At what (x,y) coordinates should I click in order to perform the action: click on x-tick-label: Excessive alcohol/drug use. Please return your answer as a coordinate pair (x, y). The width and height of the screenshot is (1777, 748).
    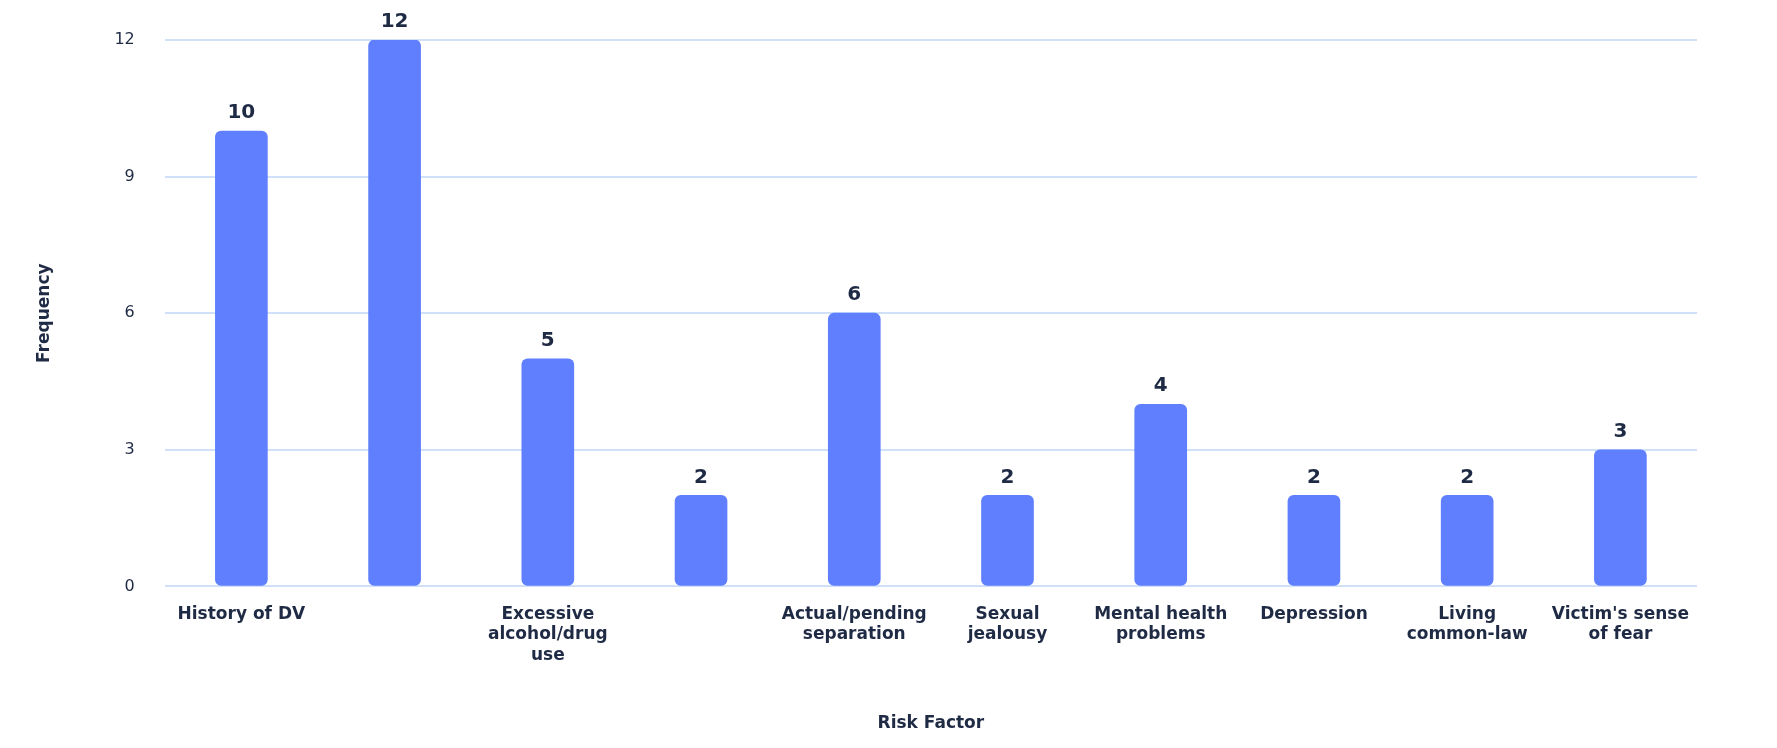
    Looking at the image, I should click on (547, 633).